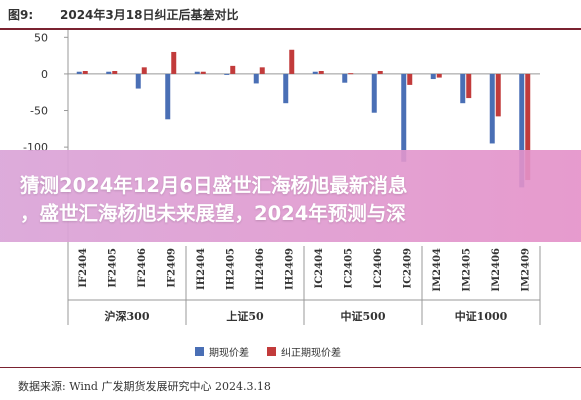 This screenshot has width=581, height=400. Describe the element at coordinates (214, 185) in the screenshot. I see `headline-line-1: 猜测2024年12月6日盛世汇海杨旭最新消息` at that location.